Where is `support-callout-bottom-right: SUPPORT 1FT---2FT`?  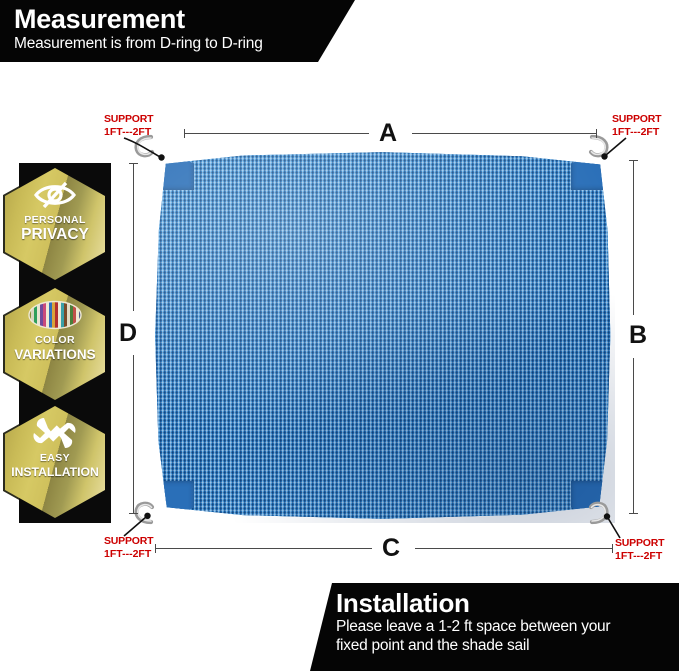 support-callout-bottom-right: SUPPORT 1FT---2FT is located at coordinates (640, 549).